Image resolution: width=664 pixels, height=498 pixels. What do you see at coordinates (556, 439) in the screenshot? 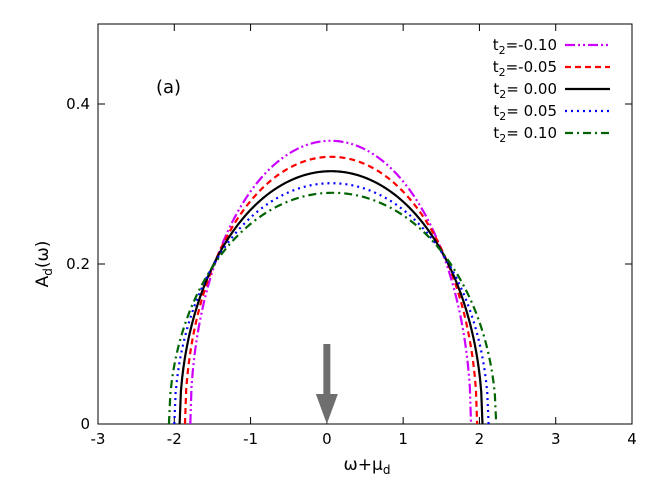
I see `x-tick-label: 3` at bounding box center [556, 439].